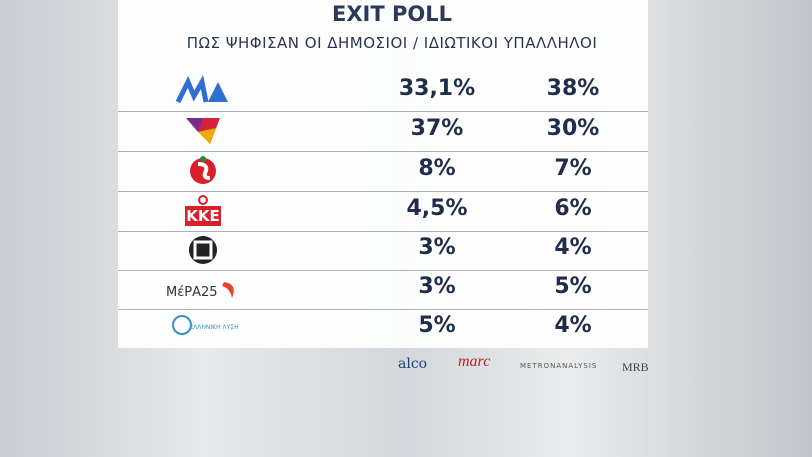 The image size is (812, 457). I want to click on title: EXIT POLL, so click(392, 14).